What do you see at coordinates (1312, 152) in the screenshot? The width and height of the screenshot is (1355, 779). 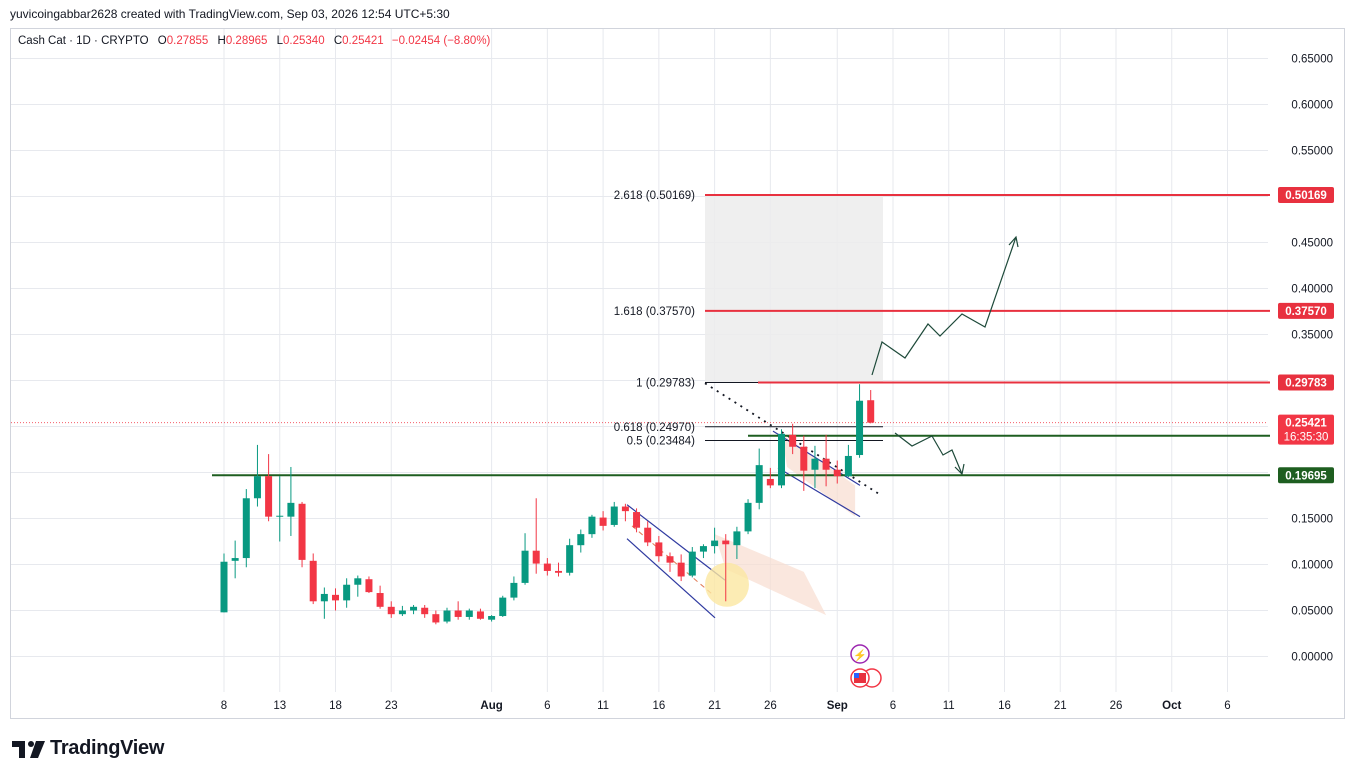 I see `y-tick-label: 0.55000` at bounding box center [1312, 152].